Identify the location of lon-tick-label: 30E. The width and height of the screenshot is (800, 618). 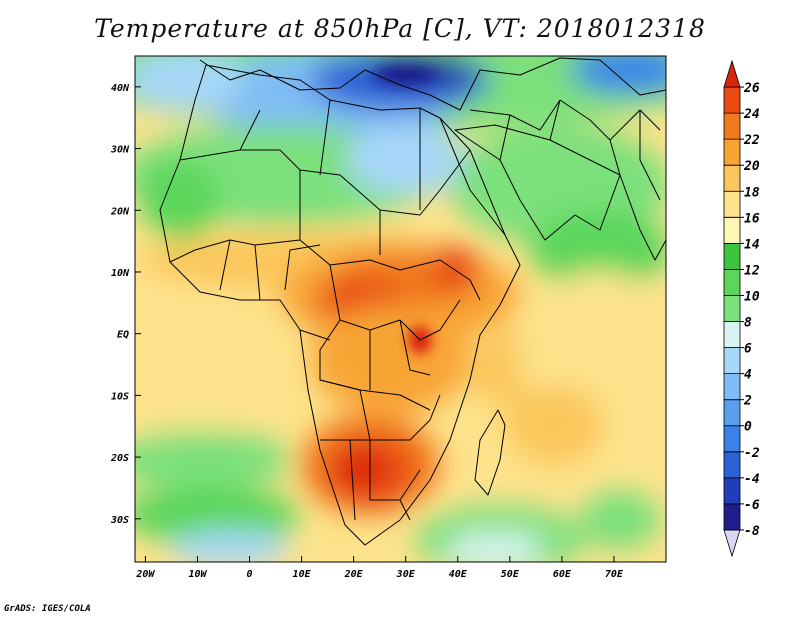
(406, 574).